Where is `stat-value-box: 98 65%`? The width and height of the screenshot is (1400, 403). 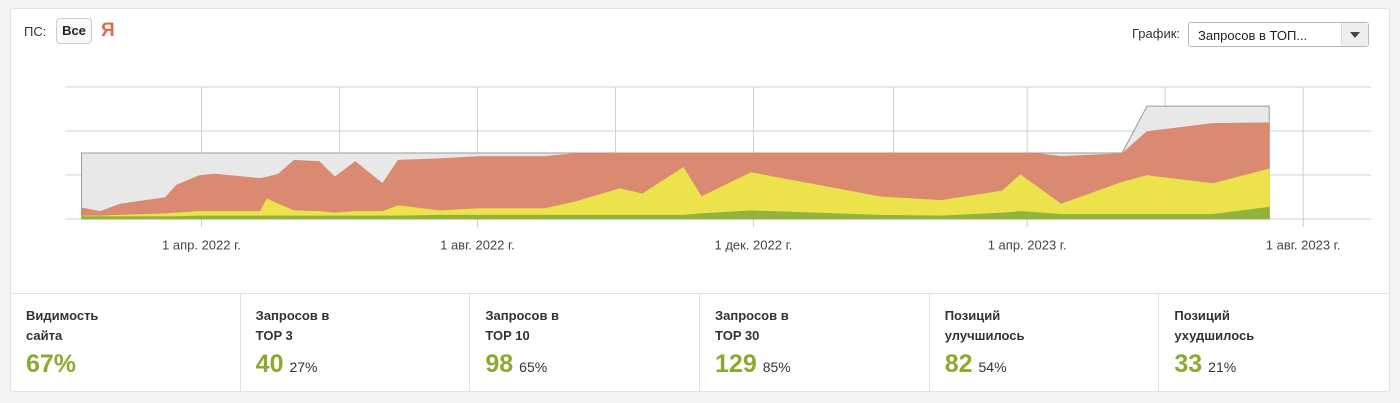 stat-value-box: 98 65% is located at coordinates (516, 364).